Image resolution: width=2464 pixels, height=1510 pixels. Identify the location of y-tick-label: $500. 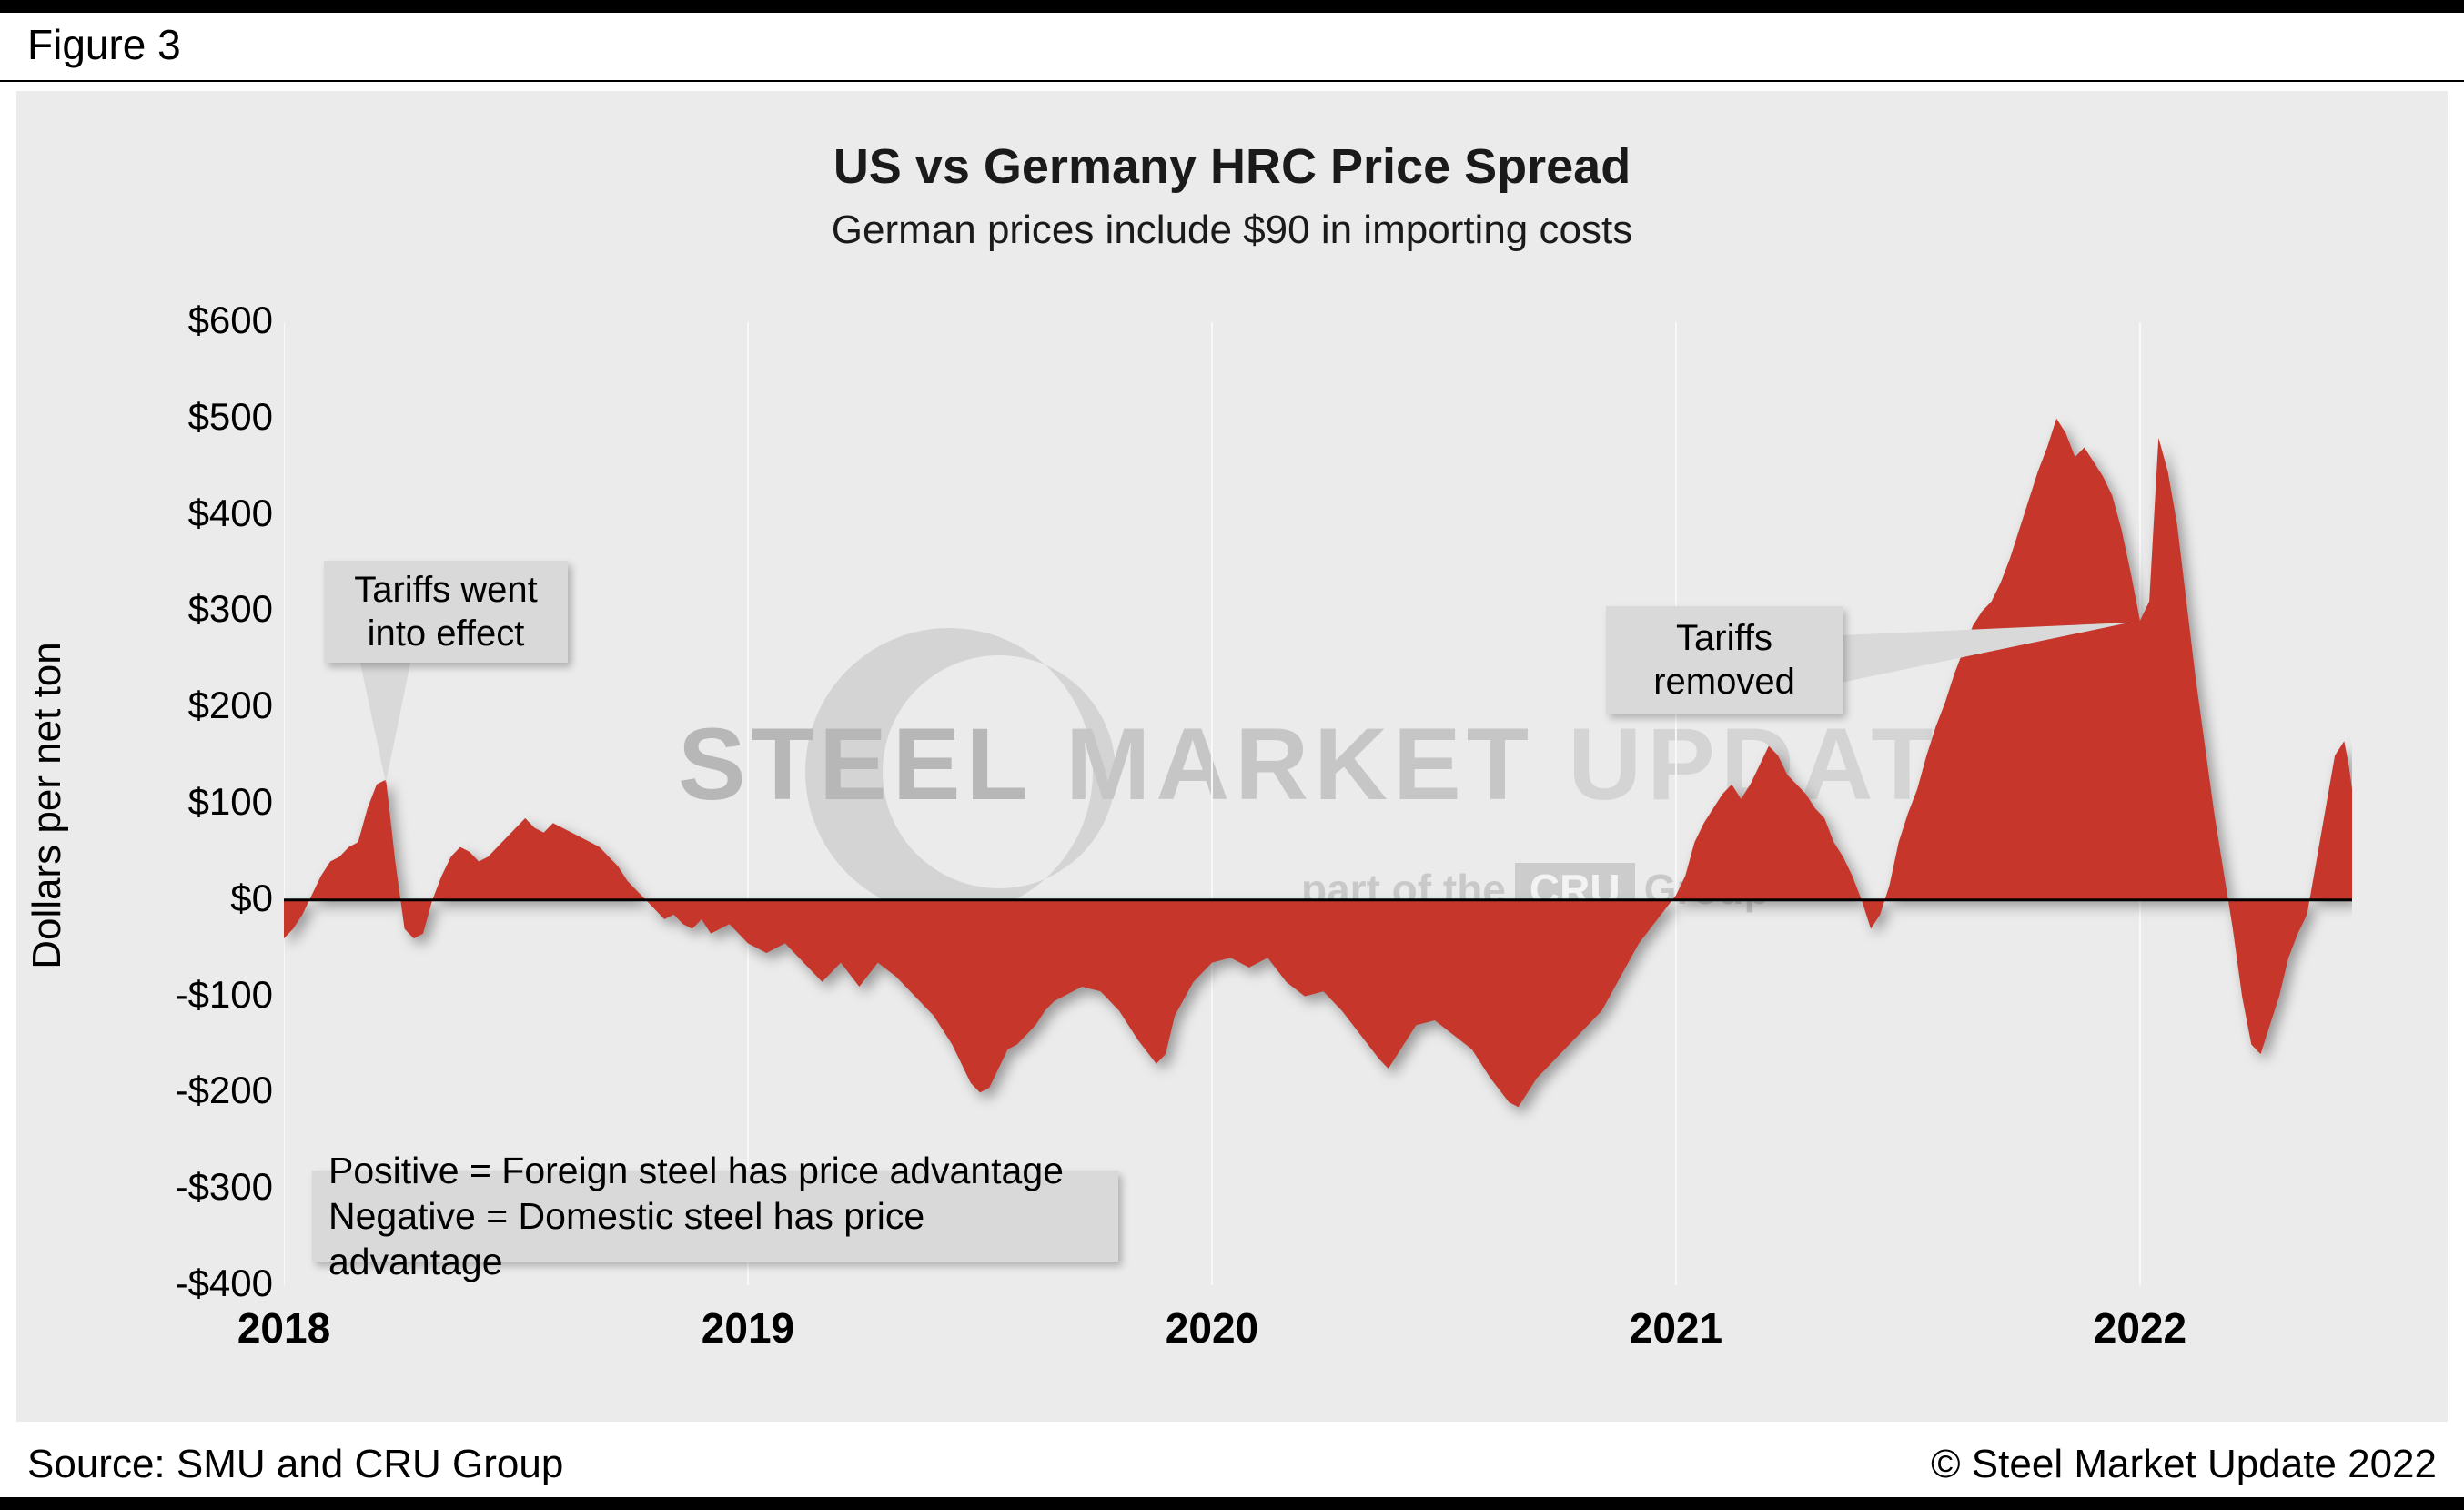
(230, 416).